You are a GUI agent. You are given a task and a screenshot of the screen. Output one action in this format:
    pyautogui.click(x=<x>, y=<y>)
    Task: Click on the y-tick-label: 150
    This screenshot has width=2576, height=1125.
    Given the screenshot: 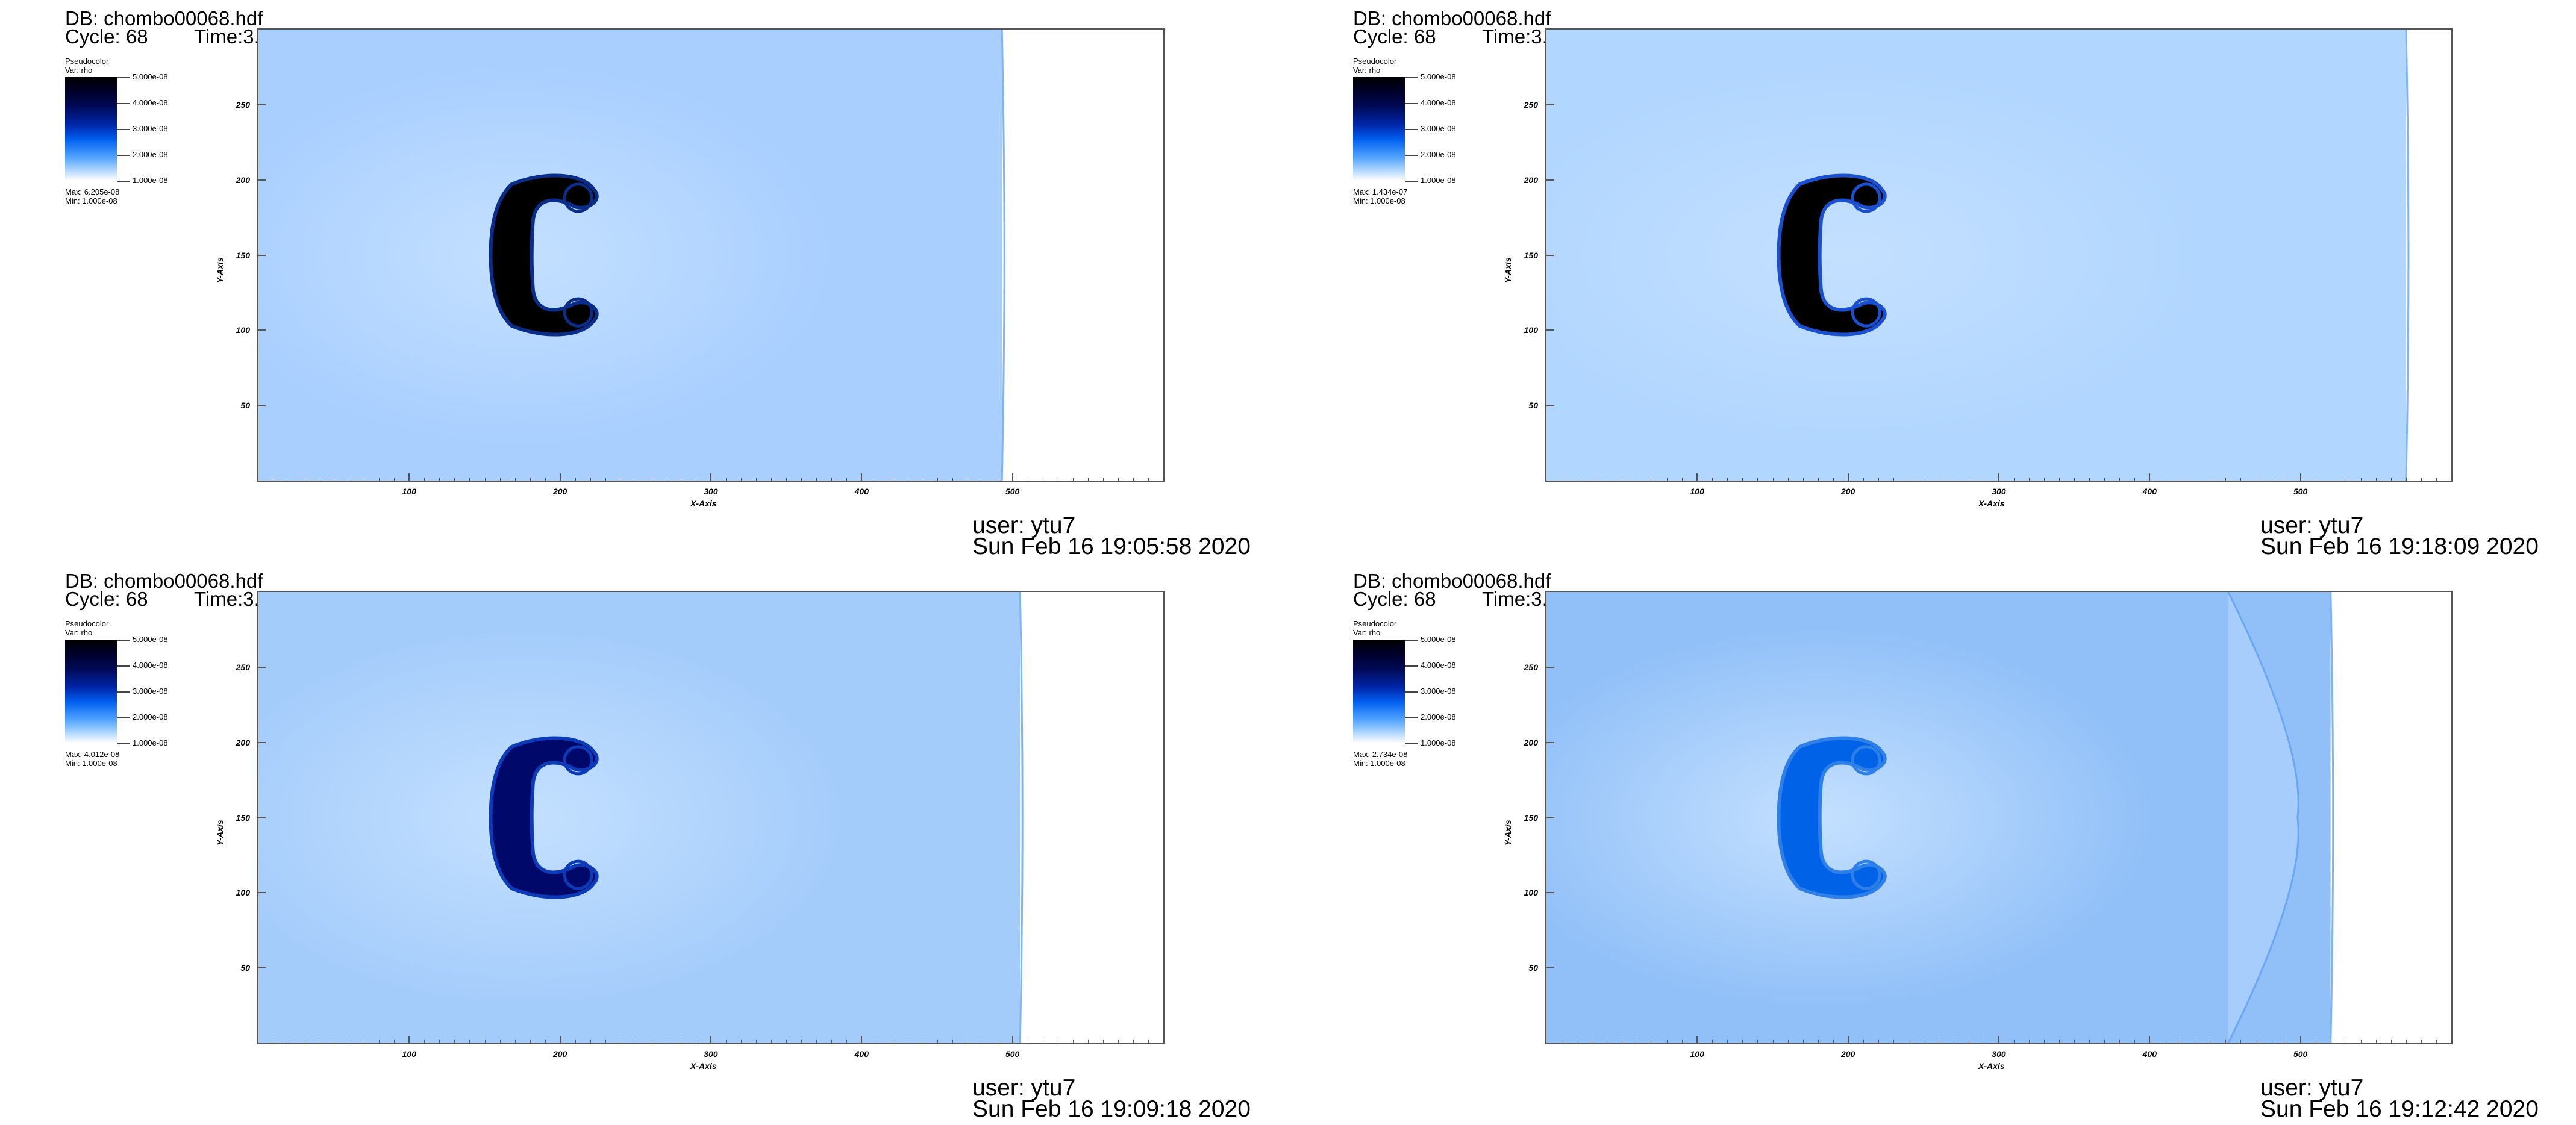 What is the action you would take?
    pyautogui.click(x=243, y=255)
    